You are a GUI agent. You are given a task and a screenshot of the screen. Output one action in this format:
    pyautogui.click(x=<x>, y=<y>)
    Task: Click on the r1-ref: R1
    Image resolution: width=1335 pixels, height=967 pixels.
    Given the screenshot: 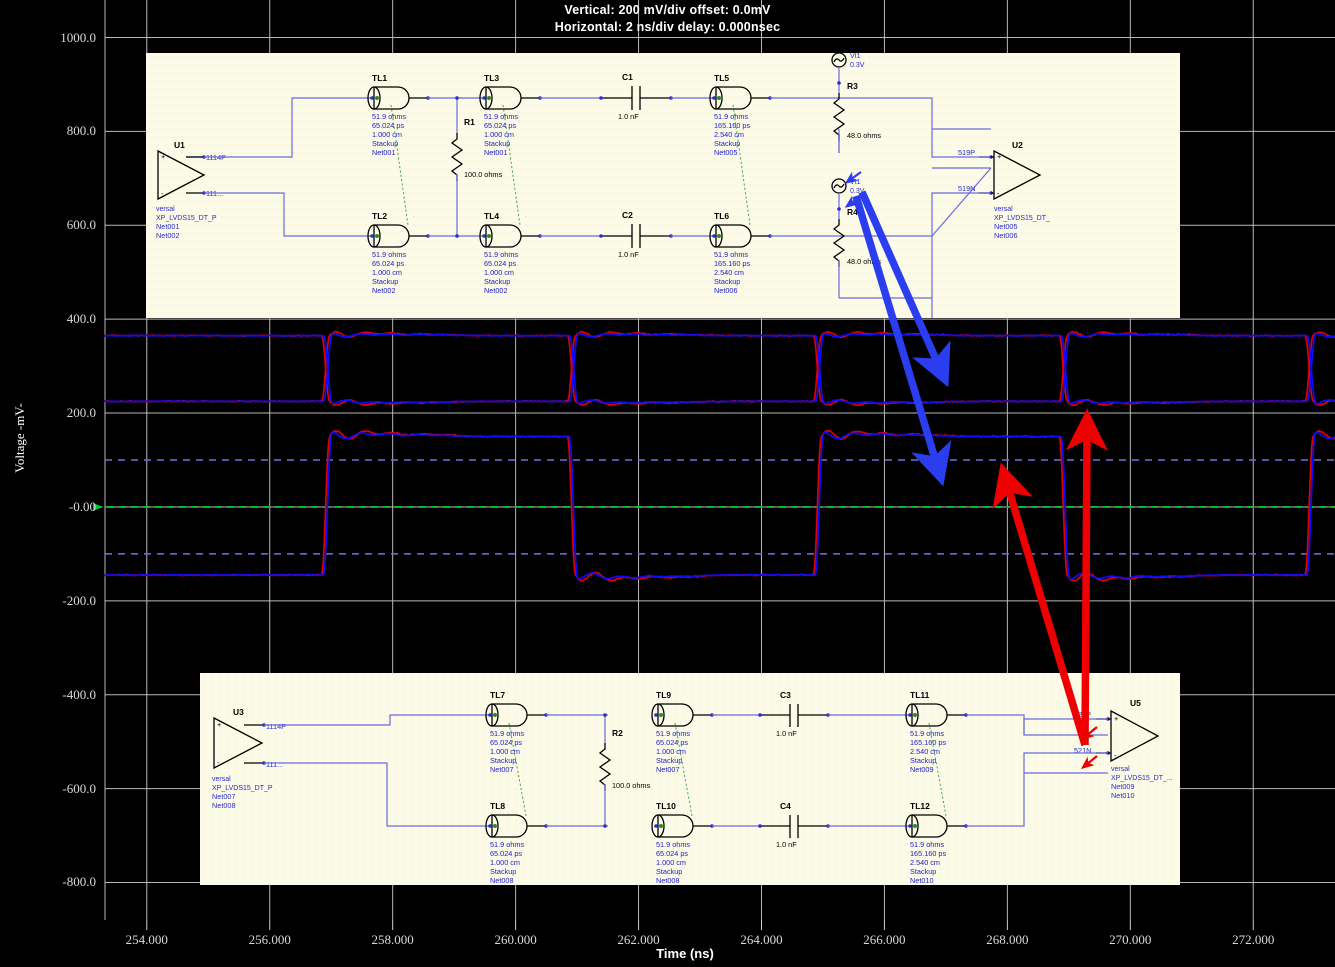 What is the action you would take?
    pyautogui.click(x=469, y=122)
    